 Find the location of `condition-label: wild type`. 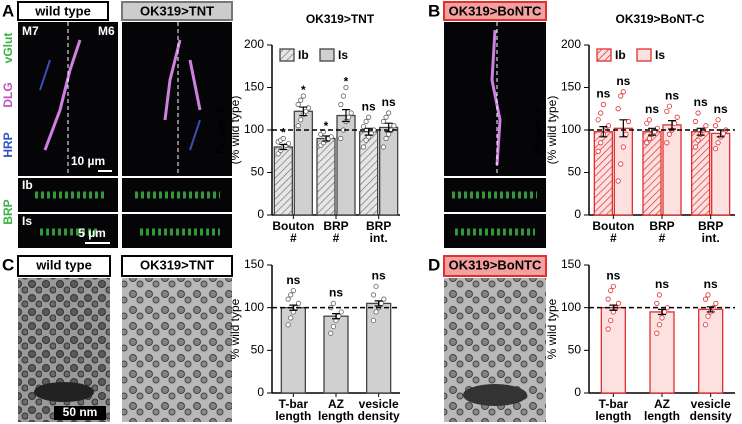

condition-label: wild type is located at coordinates (63, 264).